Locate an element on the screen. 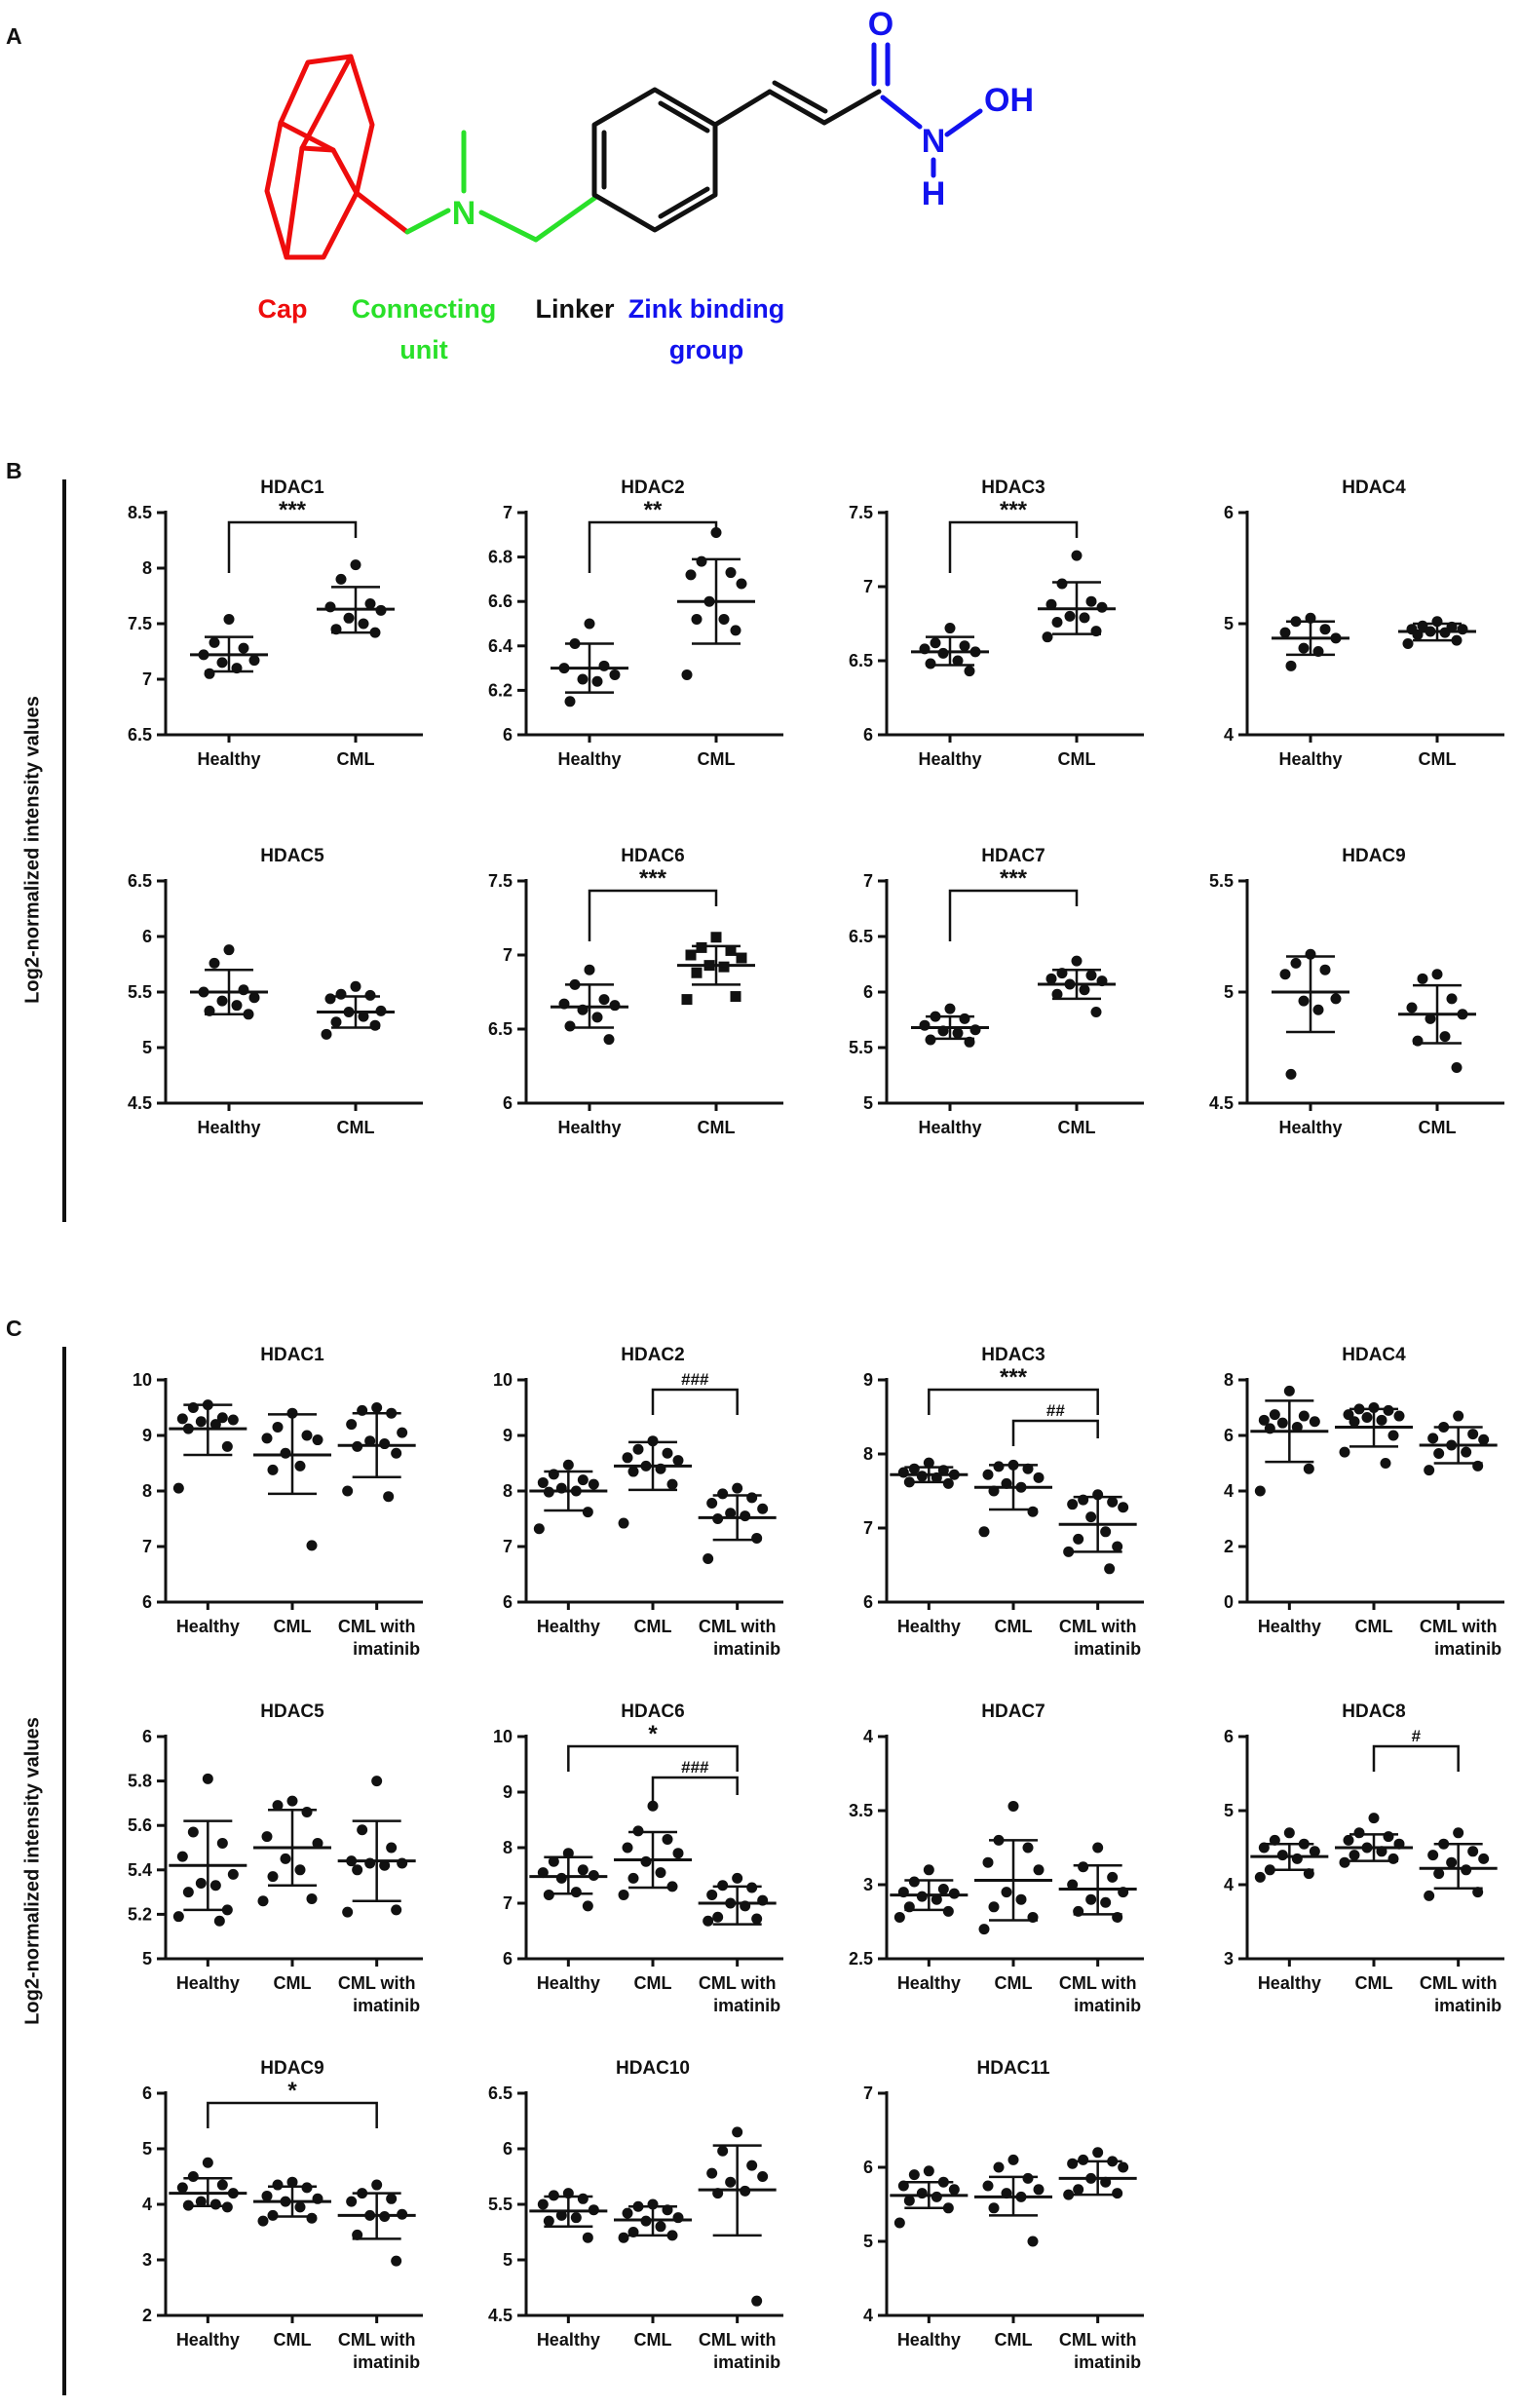 This screenshot has width=1520, height=2408. linker-label: Linker is located at coordinates (575, 309).